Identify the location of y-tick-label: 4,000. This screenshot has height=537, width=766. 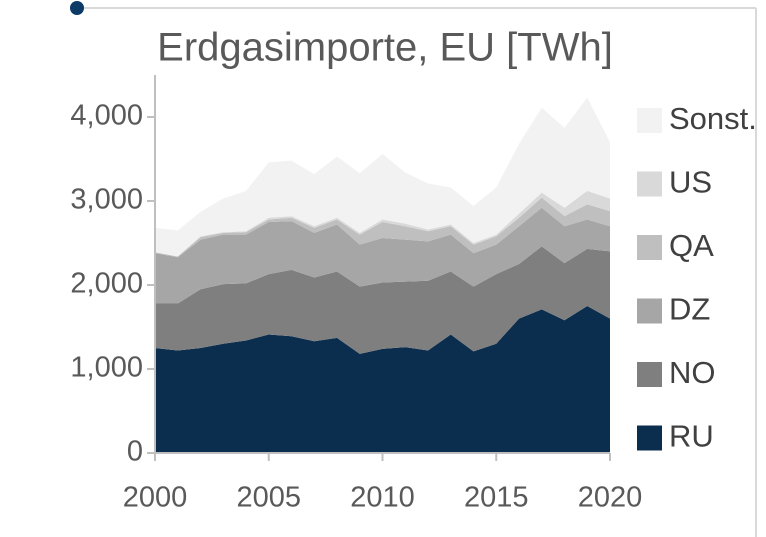
(106, 116).